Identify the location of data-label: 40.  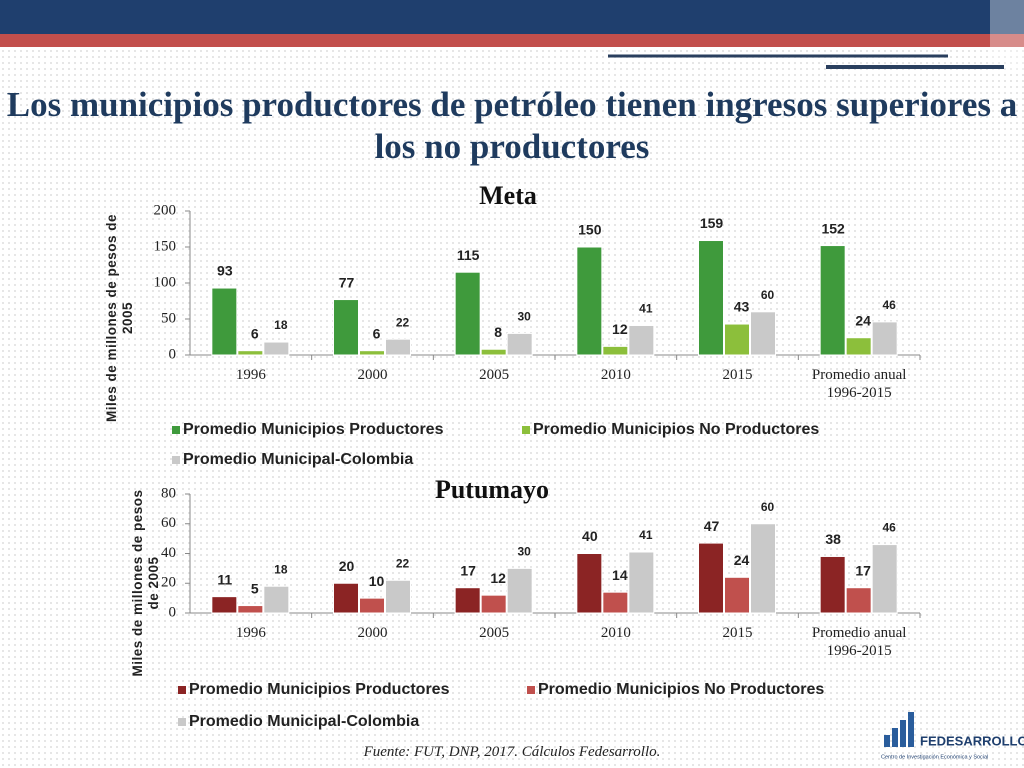
(590, 536).